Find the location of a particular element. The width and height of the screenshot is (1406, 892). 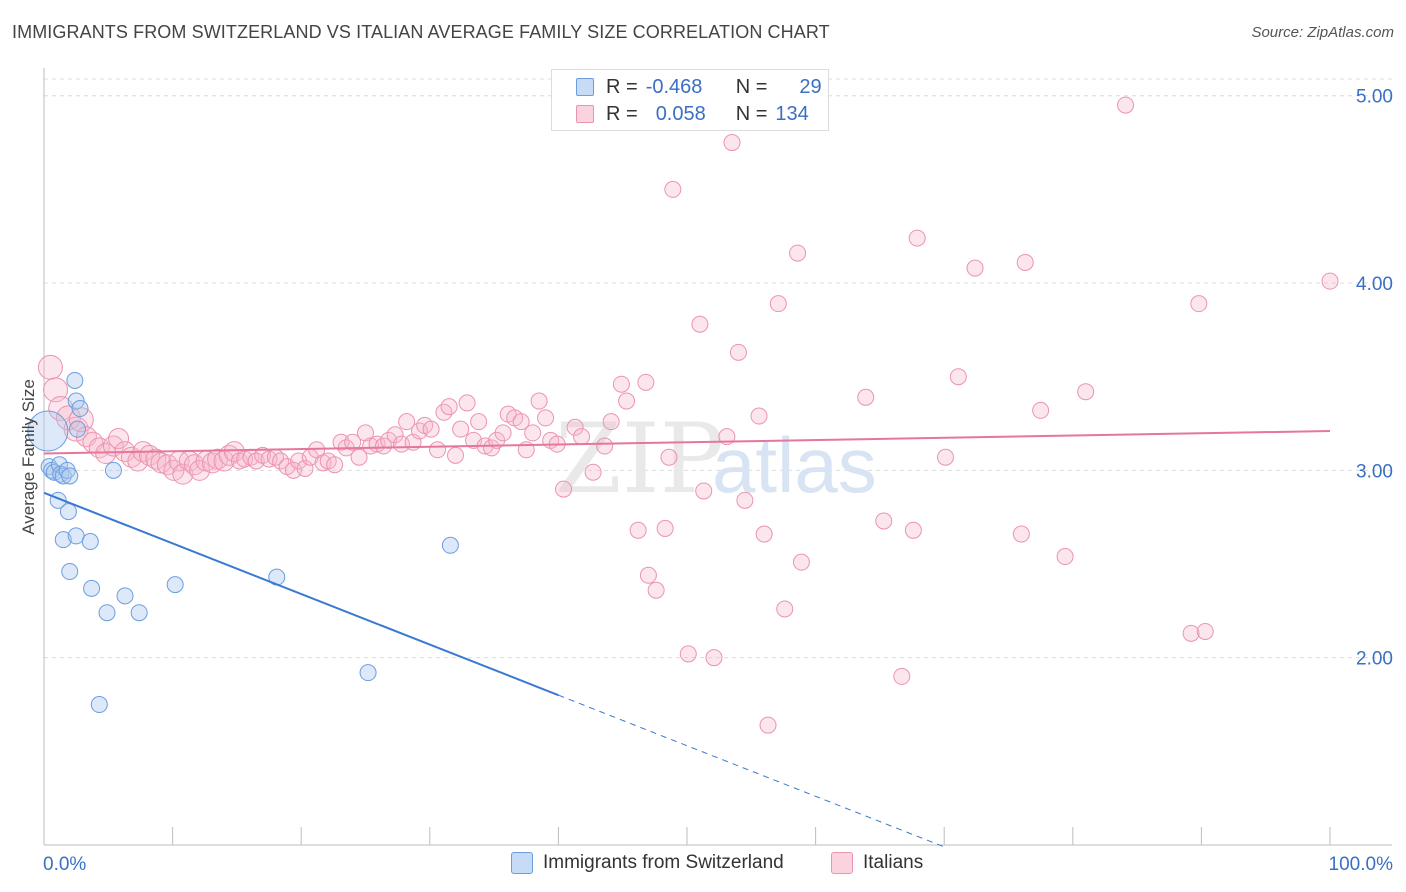

x-tick-label-max: 100.0% is located at coordinates (1361, 864).